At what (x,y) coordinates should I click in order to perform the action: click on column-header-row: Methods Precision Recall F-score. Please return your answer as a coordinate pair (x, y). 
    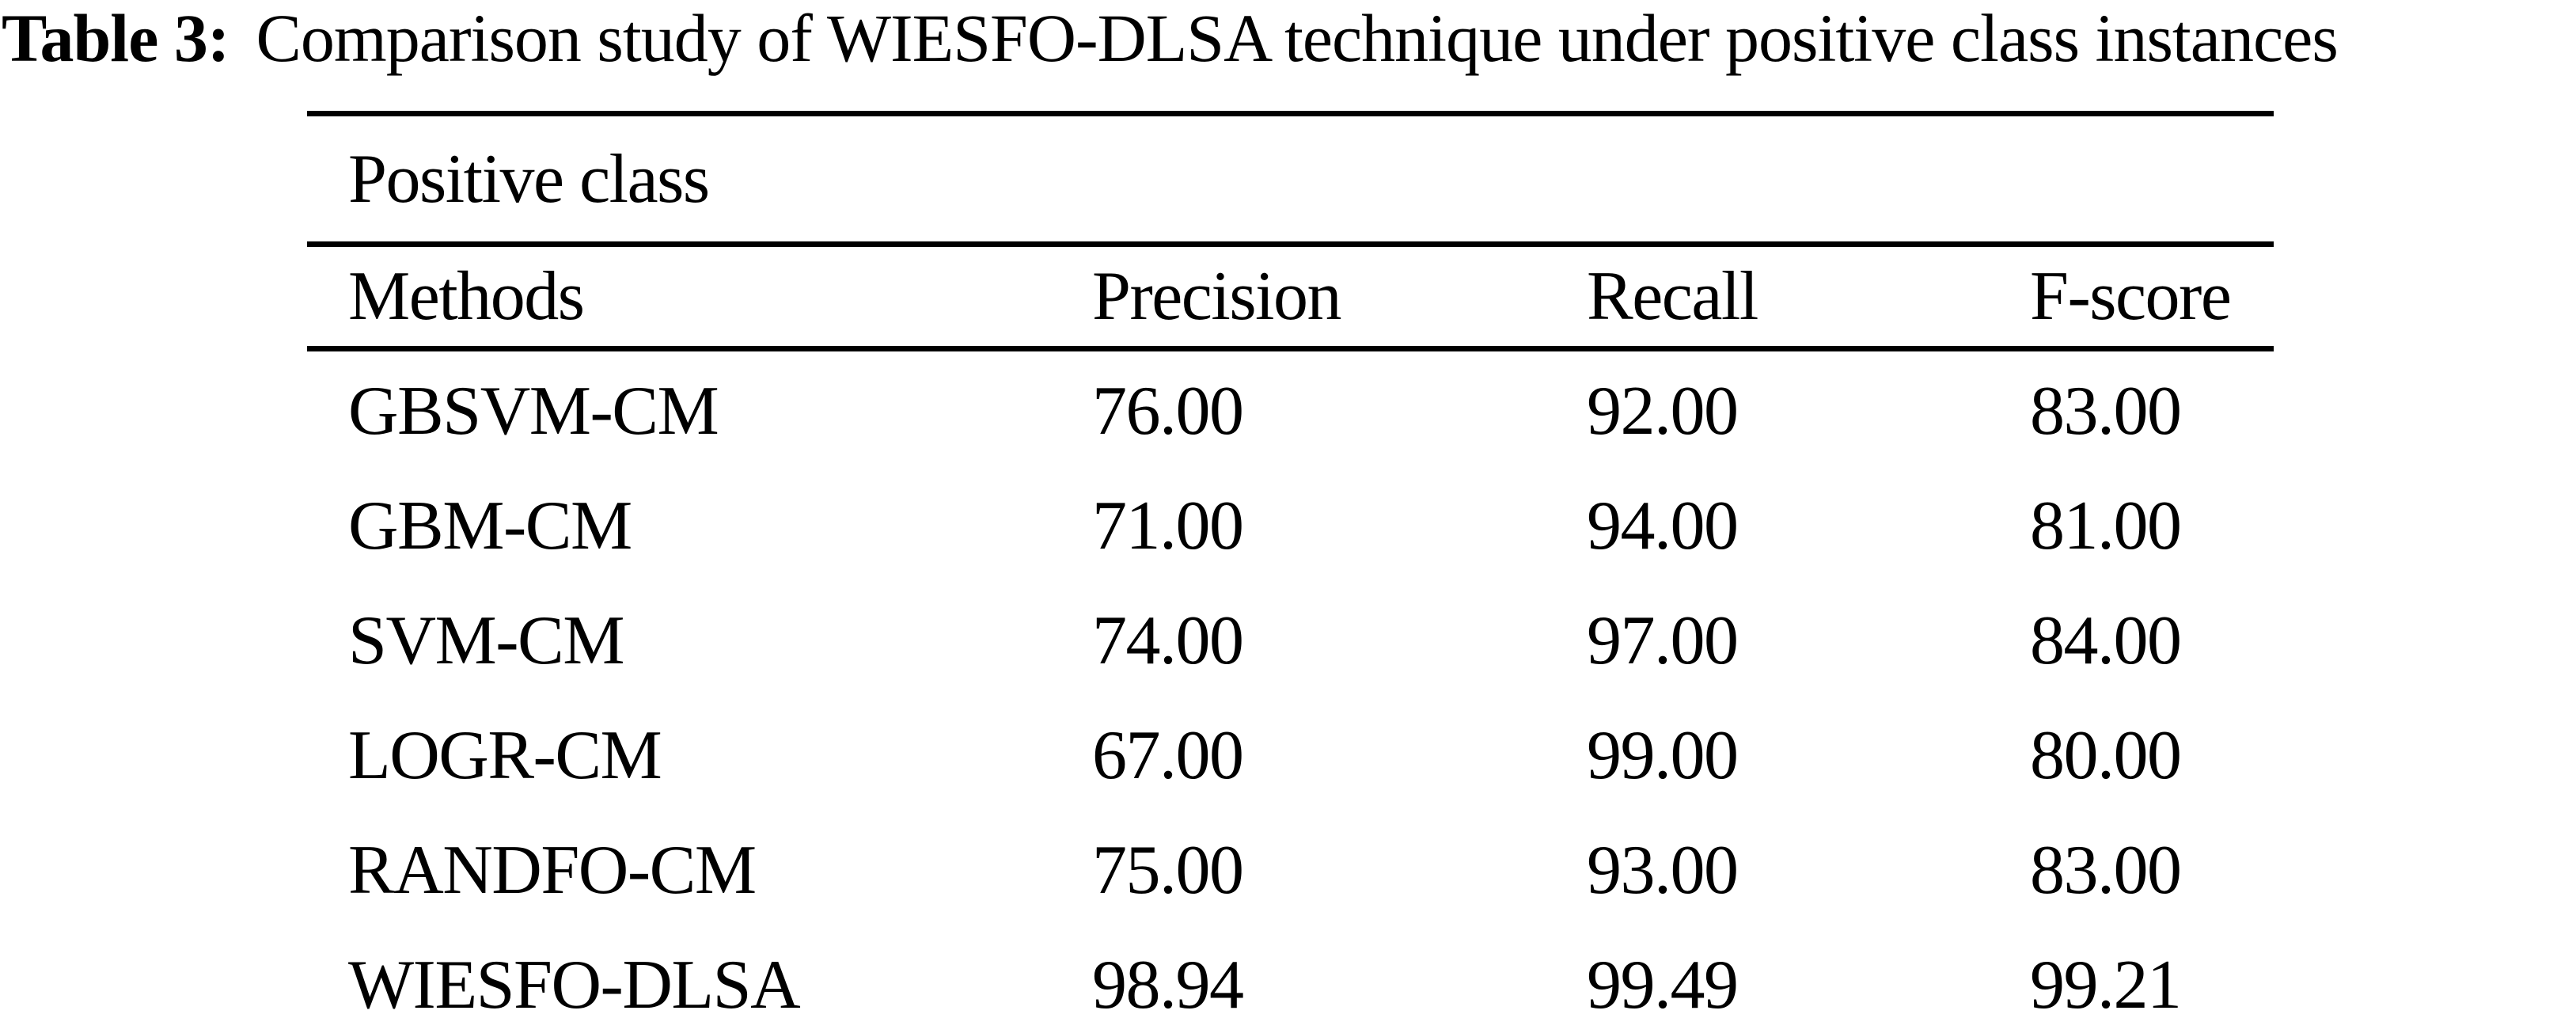
    Looking at the image, I should click on (1290, 297).